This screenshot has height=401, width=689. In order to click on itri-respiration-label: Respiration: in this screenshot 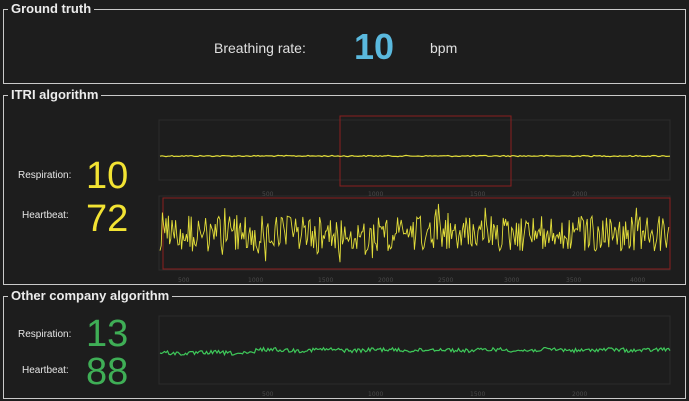, I will do `click(45, 175)`.